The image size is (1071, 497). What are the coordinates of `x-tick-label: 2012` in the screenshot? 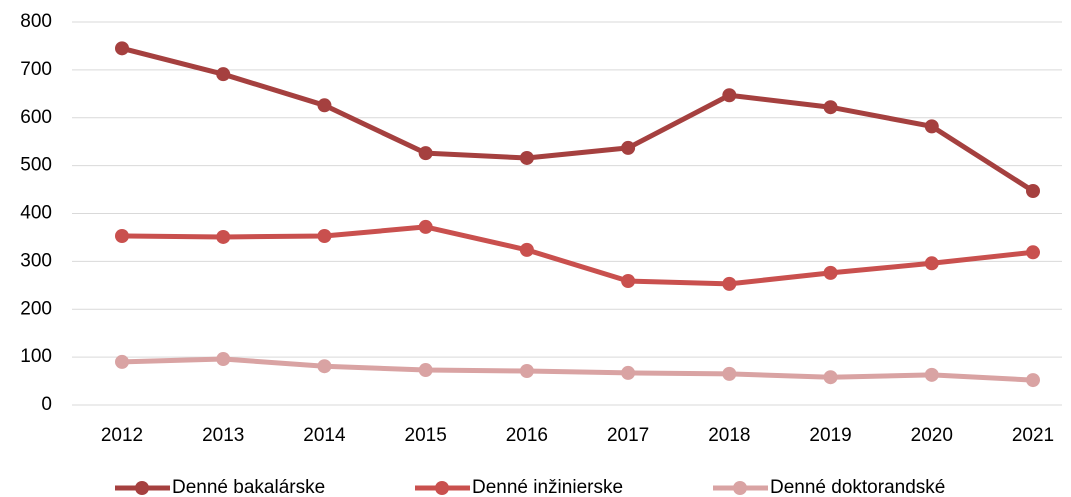 It's located at (122, 435).